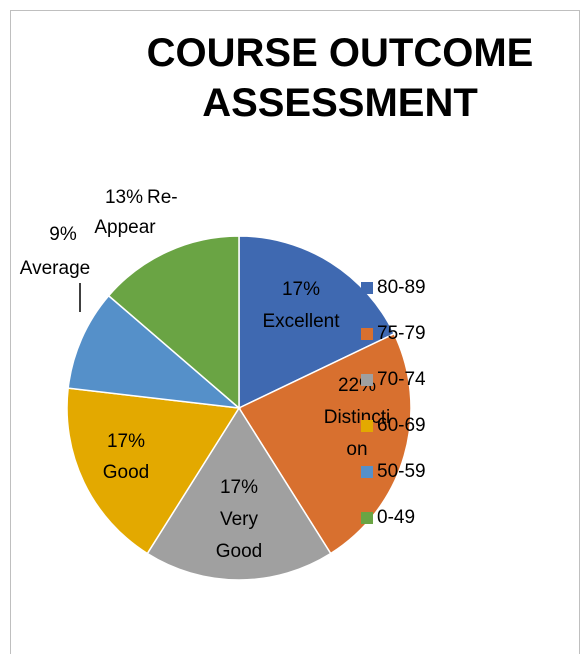 This screenshot has width=587, height=654. What do you see at coordinates (55, 268) in the screenshot?
I see `slice-label: Average` at bounding box center [55, 268].